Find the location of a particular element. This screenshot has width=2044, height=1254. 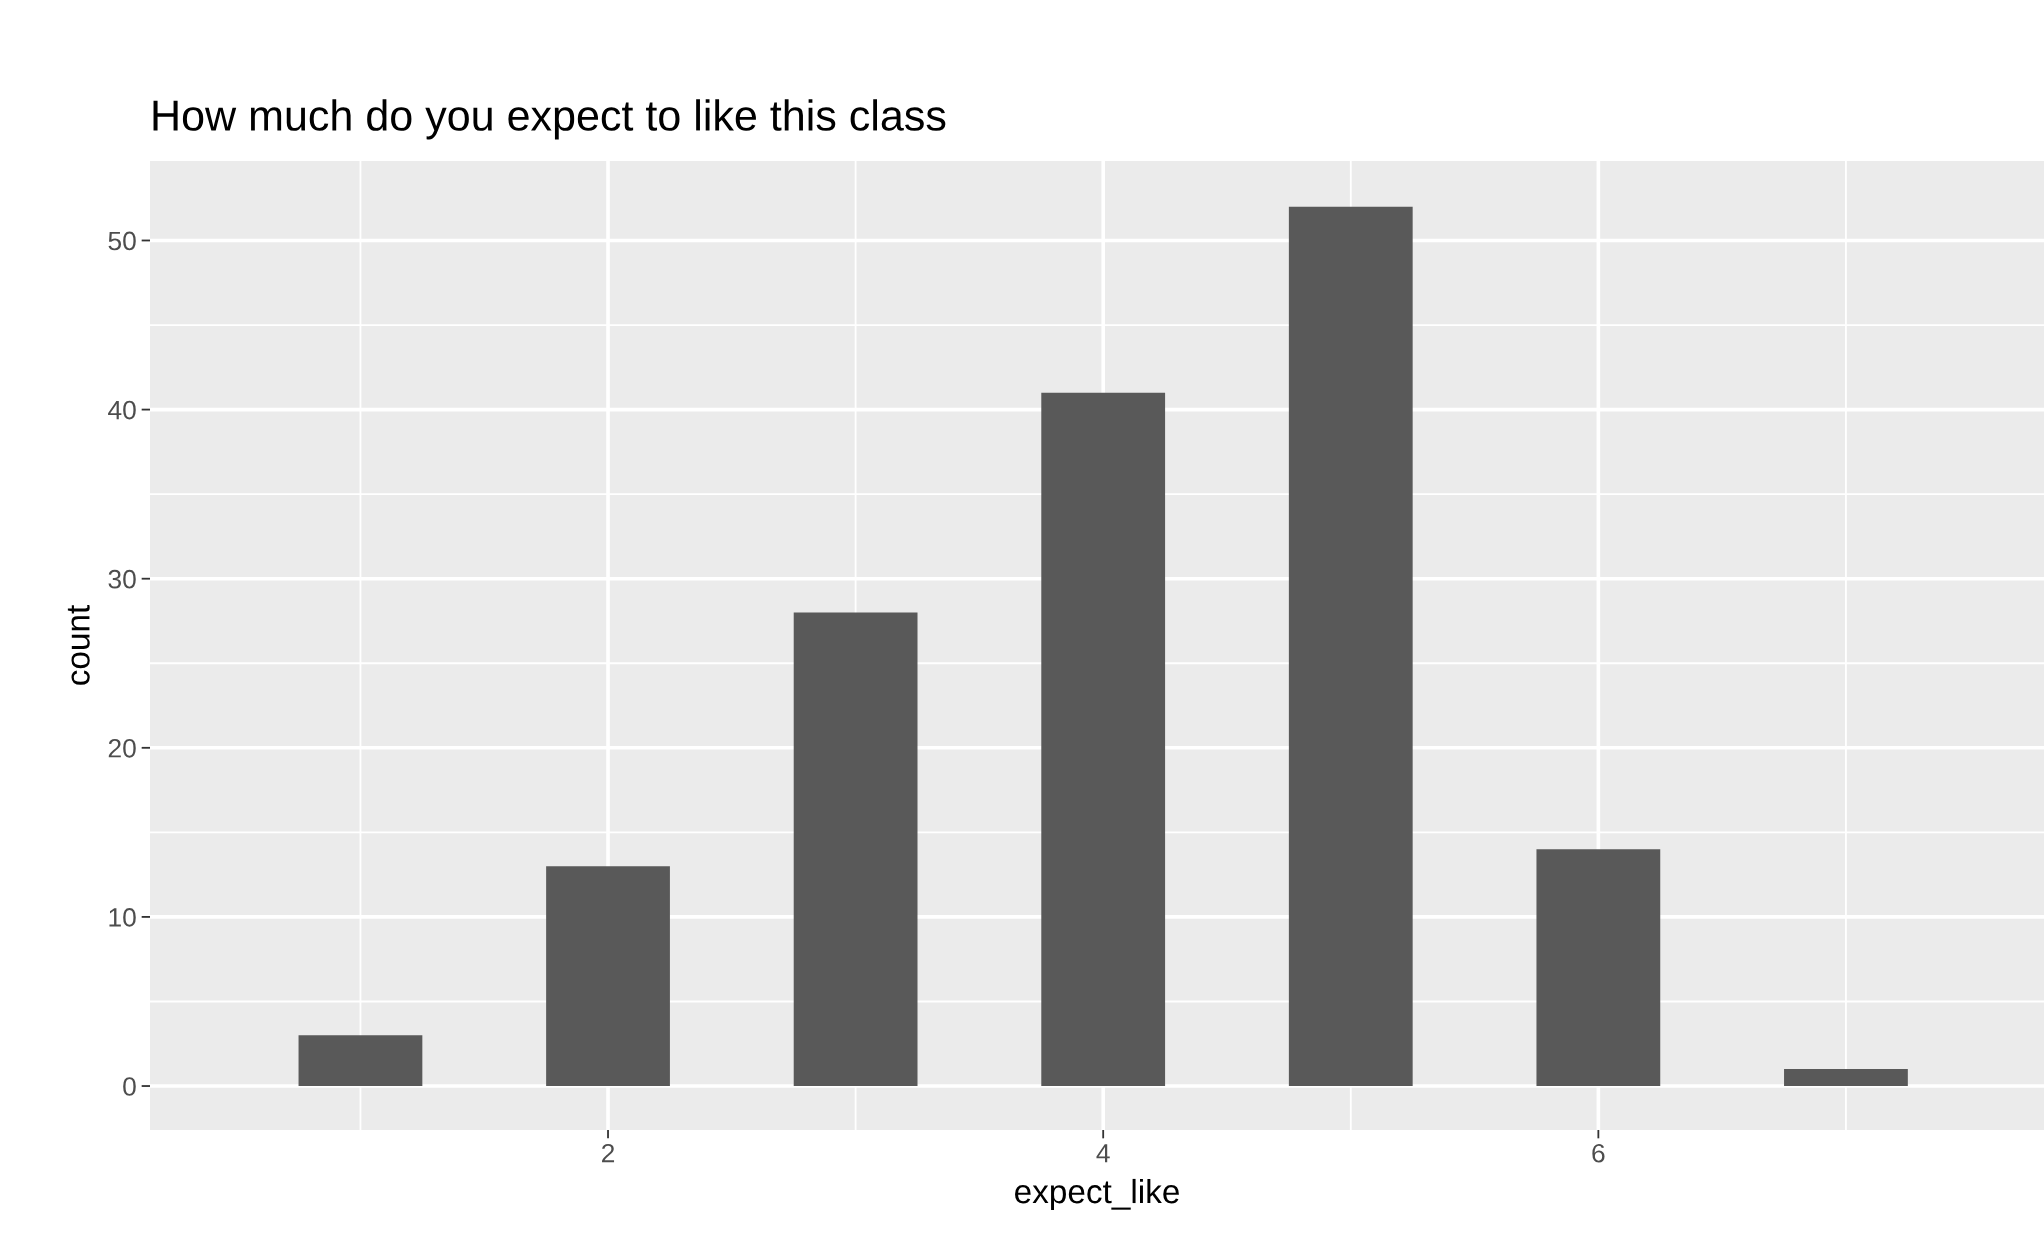

y-tick-label: 0 is located at coordinates (129, 1086).